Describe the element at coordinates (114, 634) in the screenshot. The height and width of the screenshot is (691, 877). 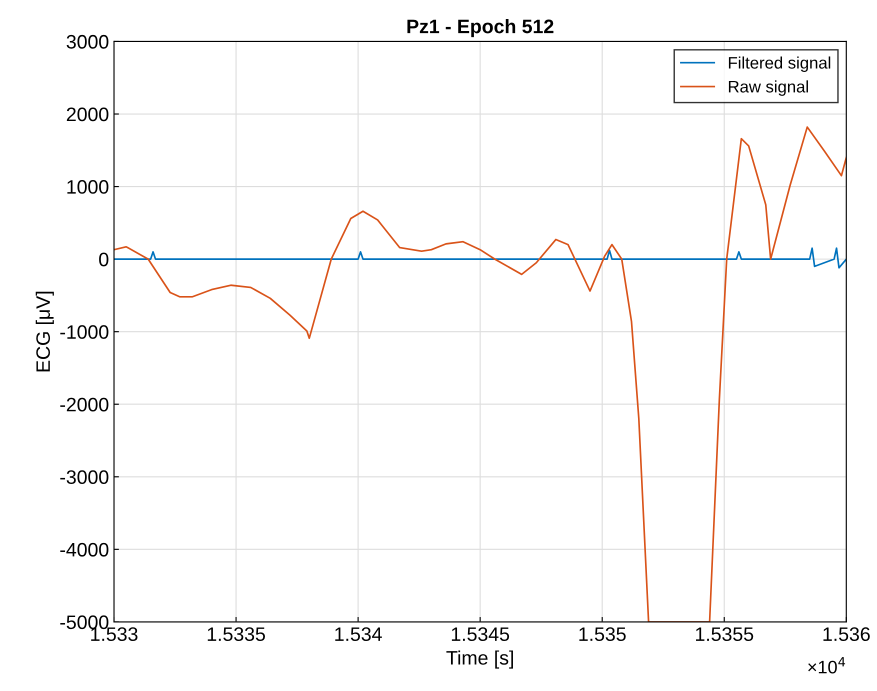
I see `x-tick-label: 1.533` at that location.